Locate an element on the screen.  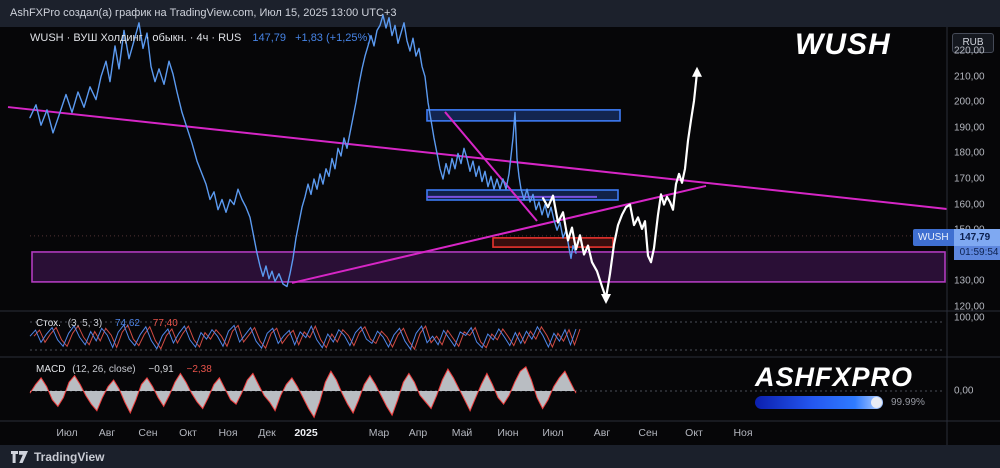
currency-button: RUB is located at coordinates (973, 43).